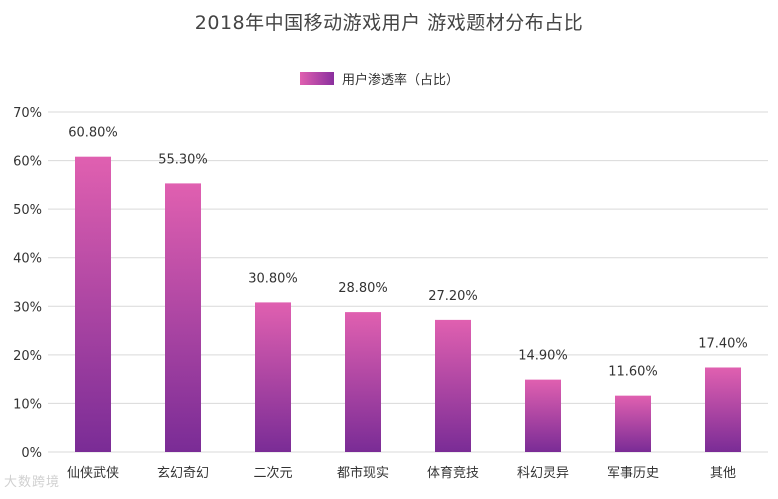 This screenshot has height=499, width=778. What do you see at coordinates (27, 356) in the screenshot?
I see `y-tick-label: 20%` at bounding box center [27, 356].